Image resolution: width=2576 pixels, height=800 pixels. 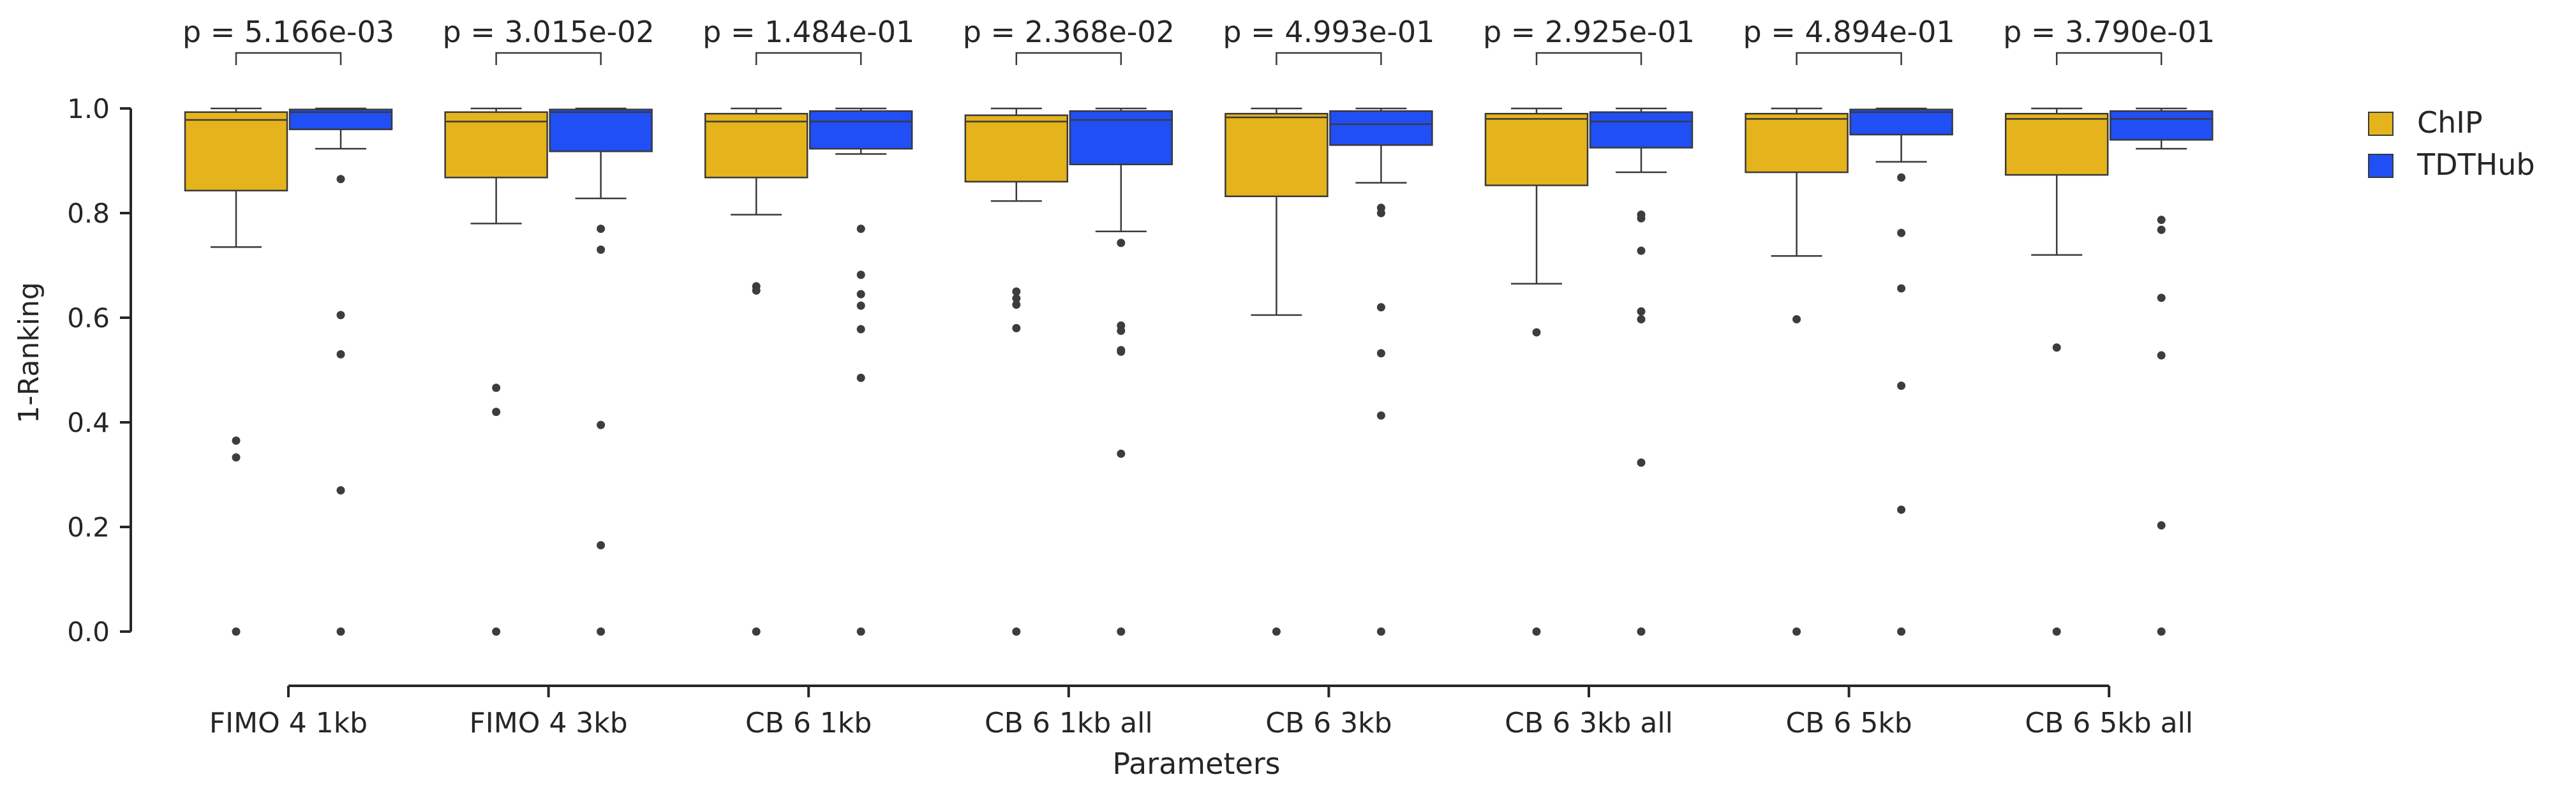 I want to click on x-tick-label: FIMO 4 3kb, so click(x=548, y=723).